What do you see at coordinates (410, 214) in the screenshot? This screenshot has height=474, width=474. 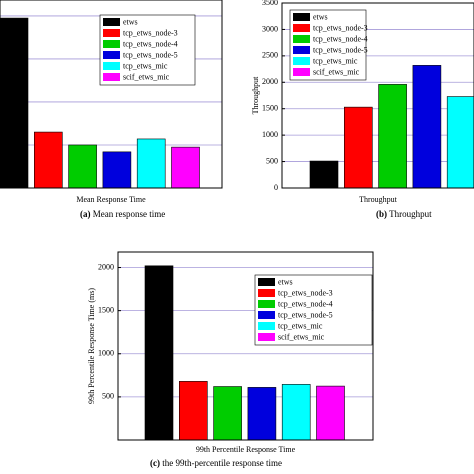 I see `caption-text: Throughput` at bounding box center [410, 214].